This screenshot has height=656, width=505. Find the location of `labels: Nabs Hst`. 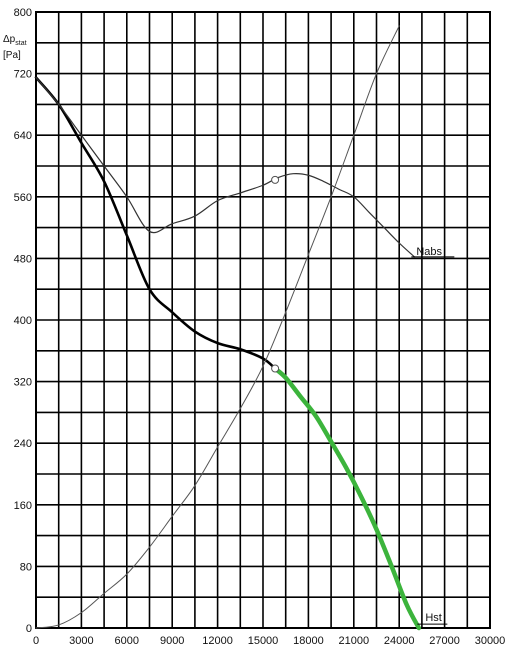

labels: Nabs Hst is located at coordinates (433, 435).